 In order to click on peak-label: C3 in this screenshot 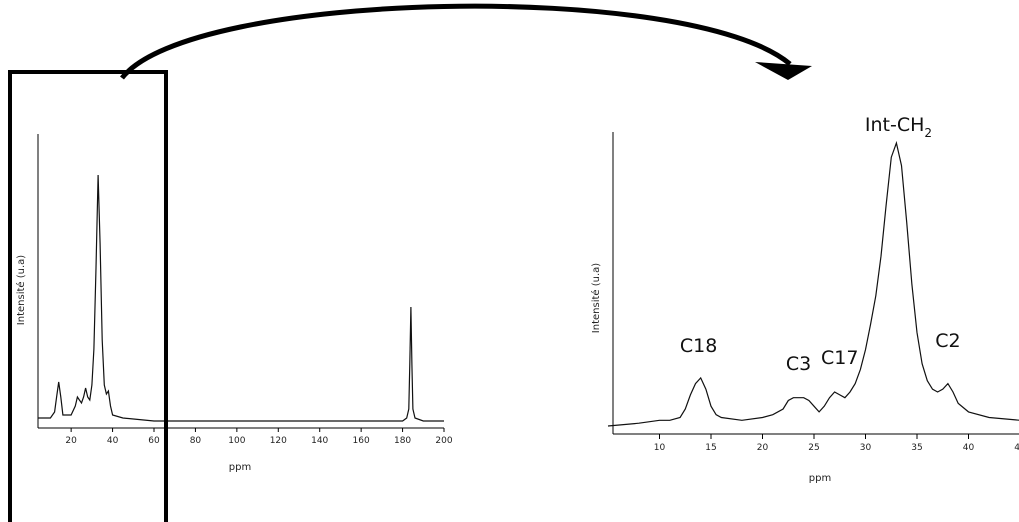, I will do `click(798, 364)`.